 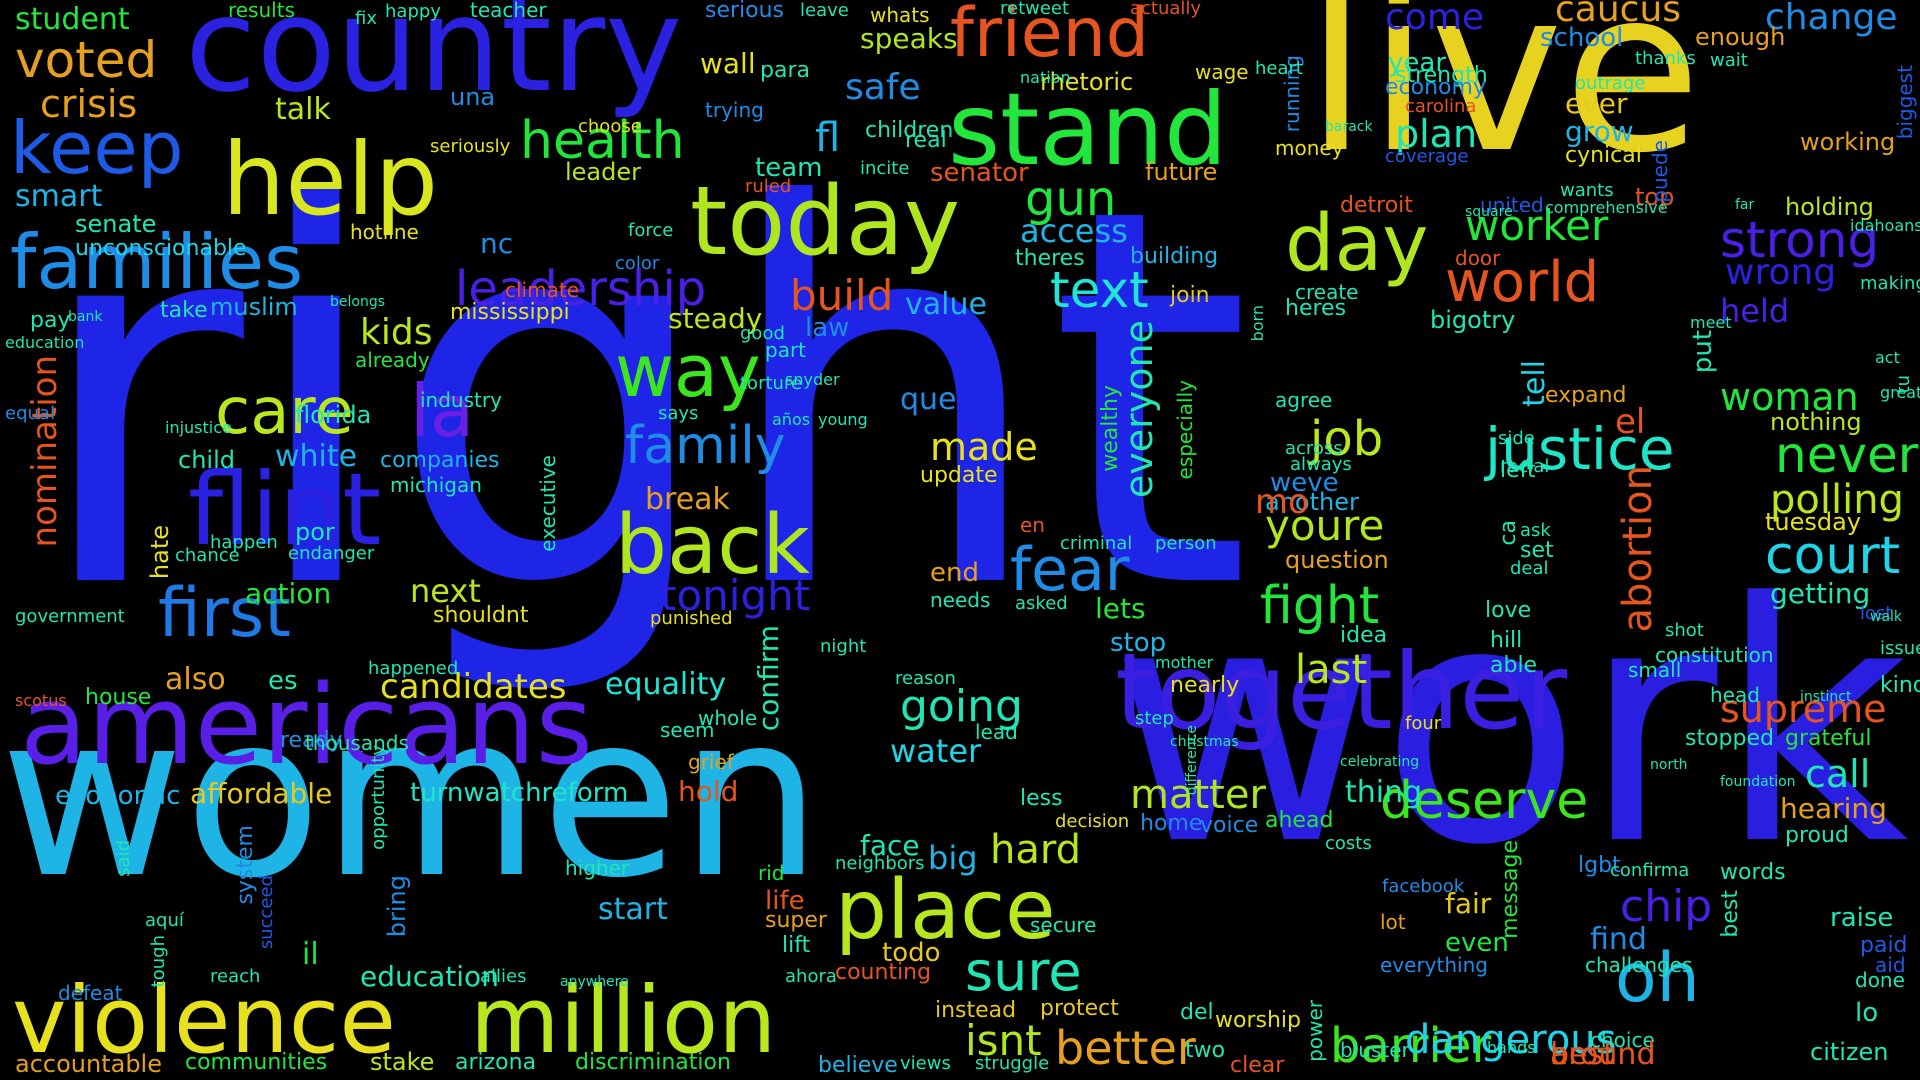 I want to click on word: join, so click(x=1190, y=295).